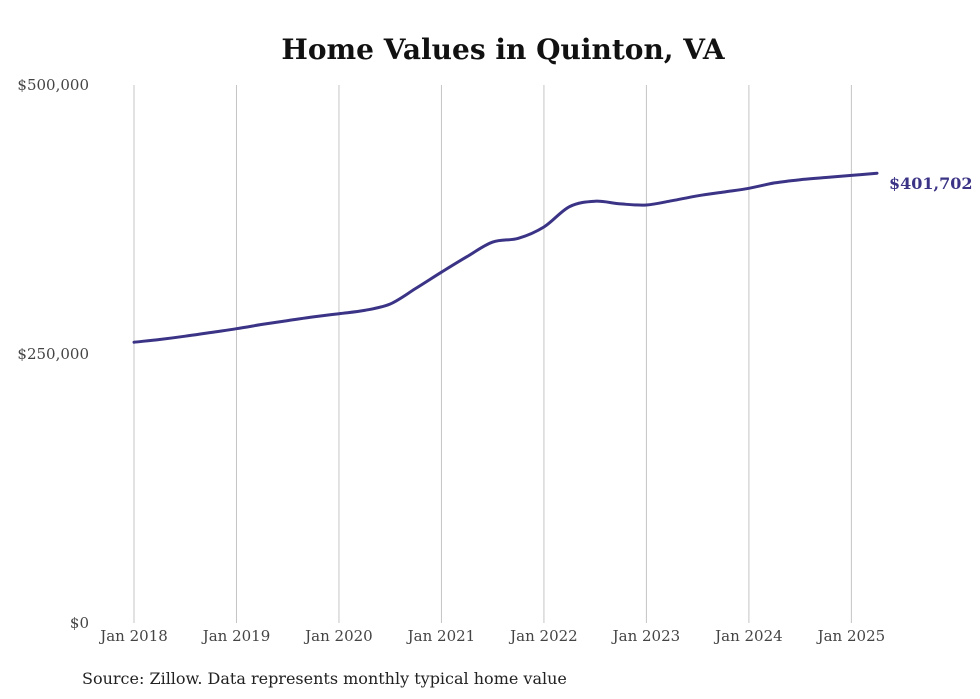 This screenshot has height=699, width=980. I want to click on y-tick-label: $500,000, so click(53, 85).